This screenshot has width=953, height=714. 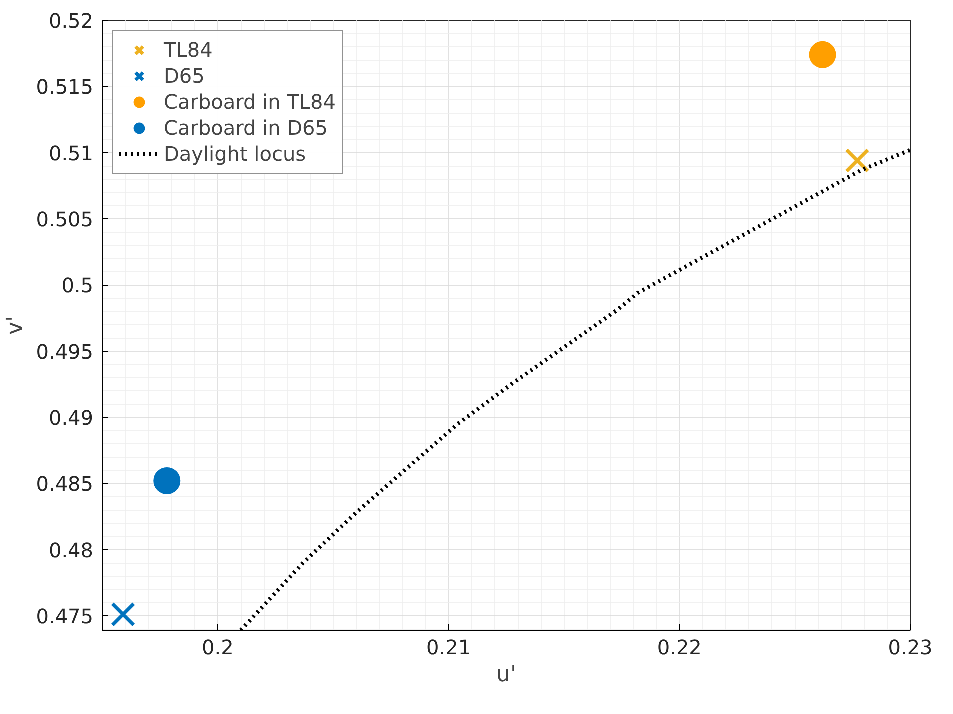 I want to click on legend-label: Daylight locus, so click(x=235, y=154).